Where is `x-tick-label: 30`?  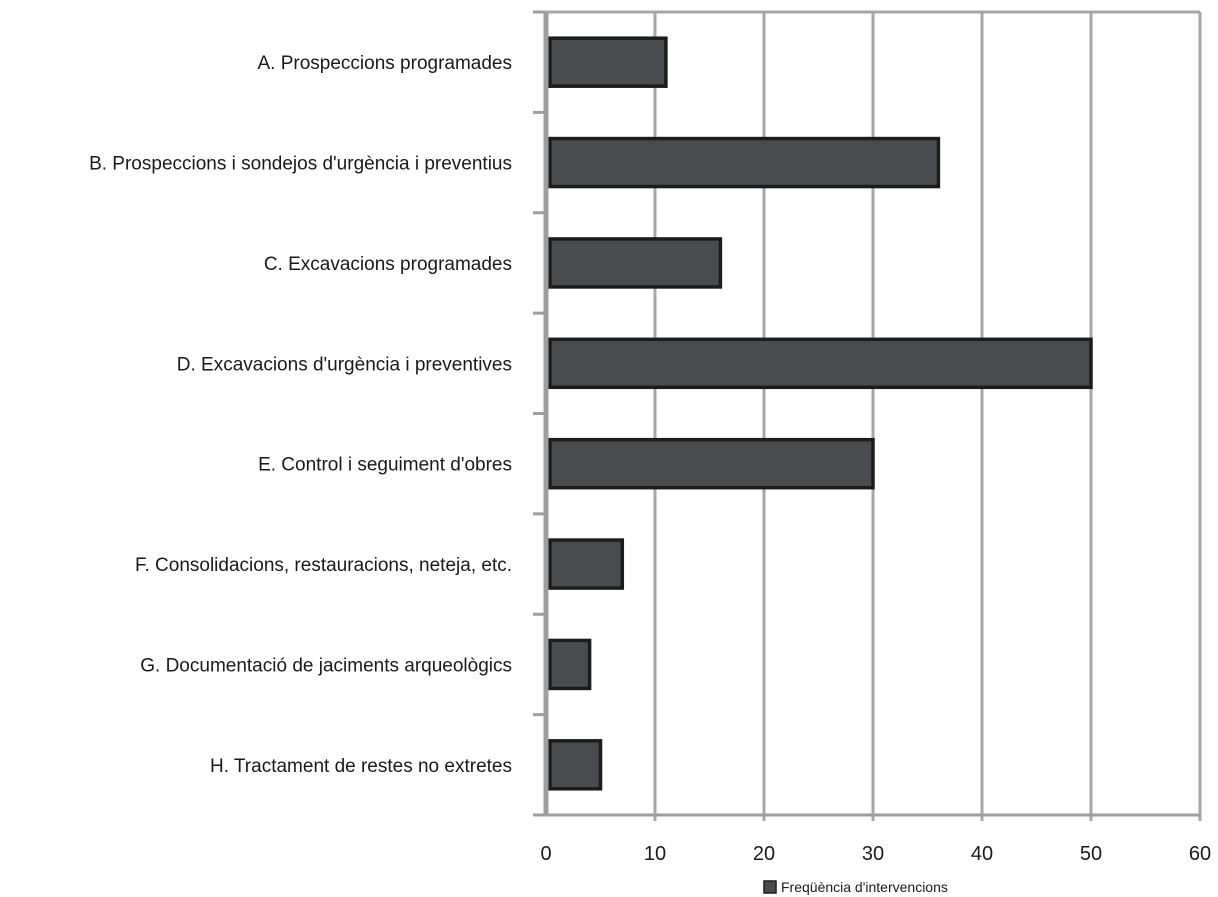 x-tick-label: 30 is located at coordinates (873, 854).